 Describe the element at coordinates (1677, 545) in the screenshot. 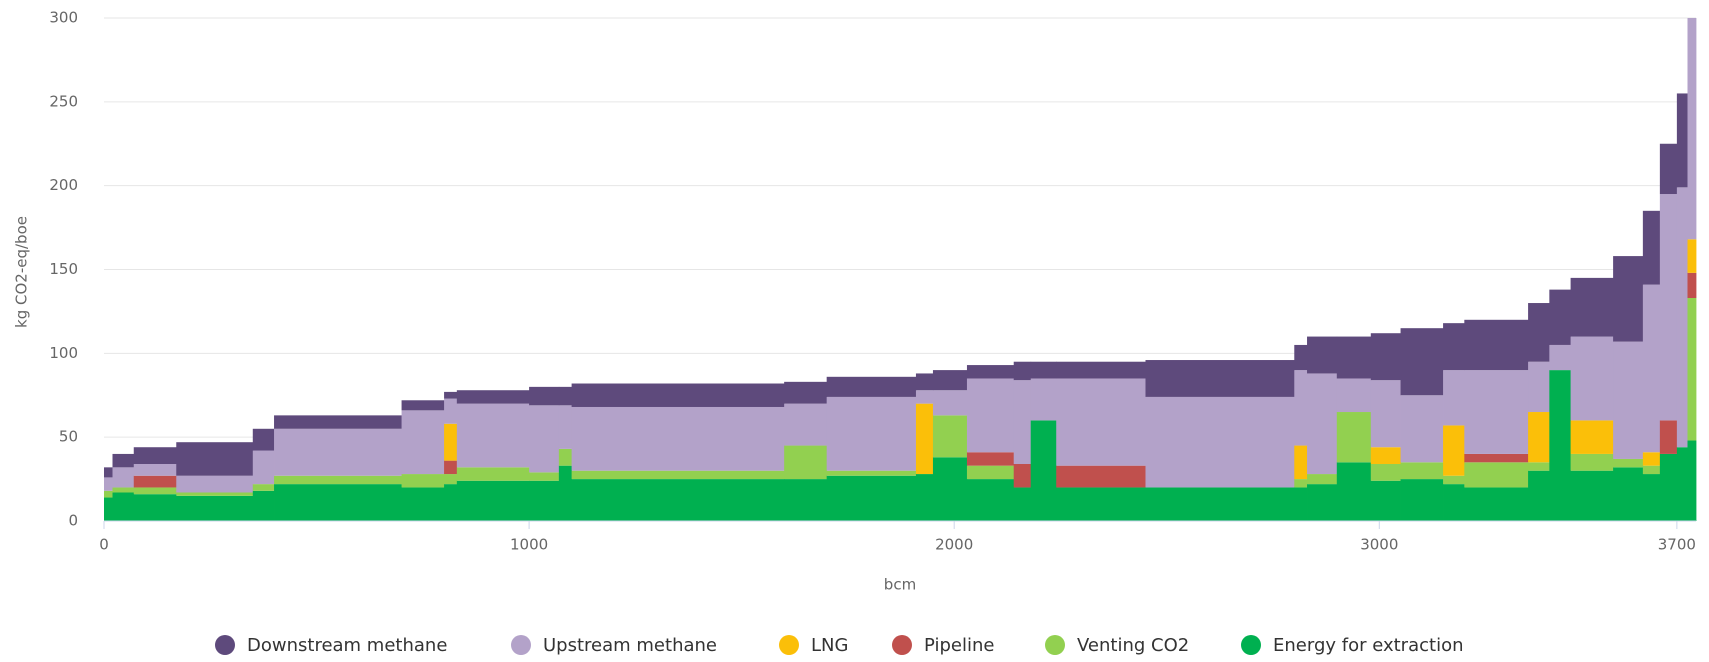

I see `x-tick-label: 3700` at that location.